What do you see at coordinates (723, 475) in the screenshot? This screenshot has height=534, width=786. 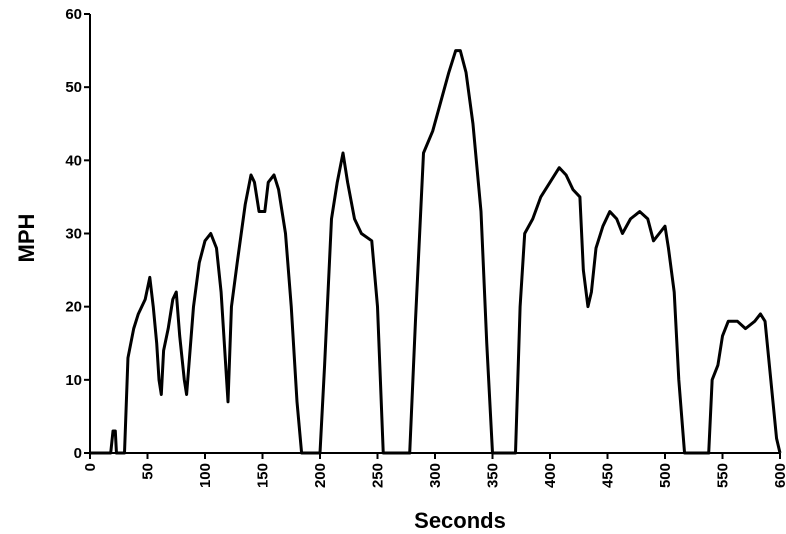 I see `x-tick-label: 550` at bounding box center [723, 475].